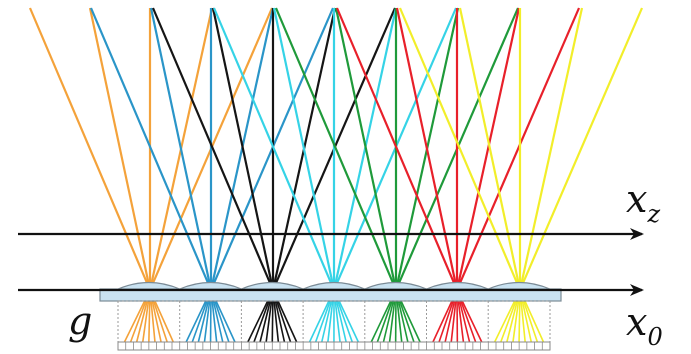 The width and height of the screenshot is (691, 354). I want to click on gap-label: g, so click(80, 321).